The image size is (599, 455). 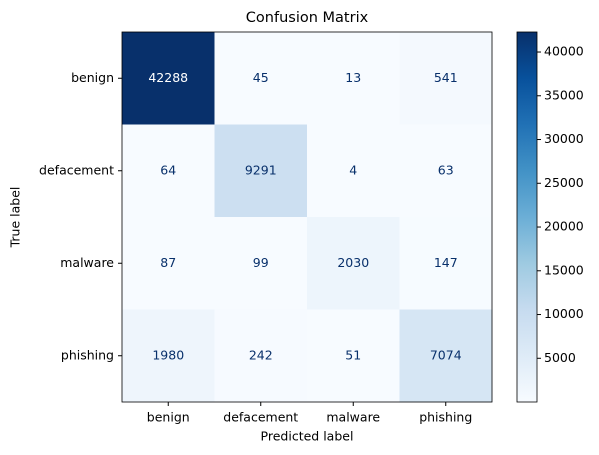 I want to click on cell-label: 99, so click(x=261, y=262).